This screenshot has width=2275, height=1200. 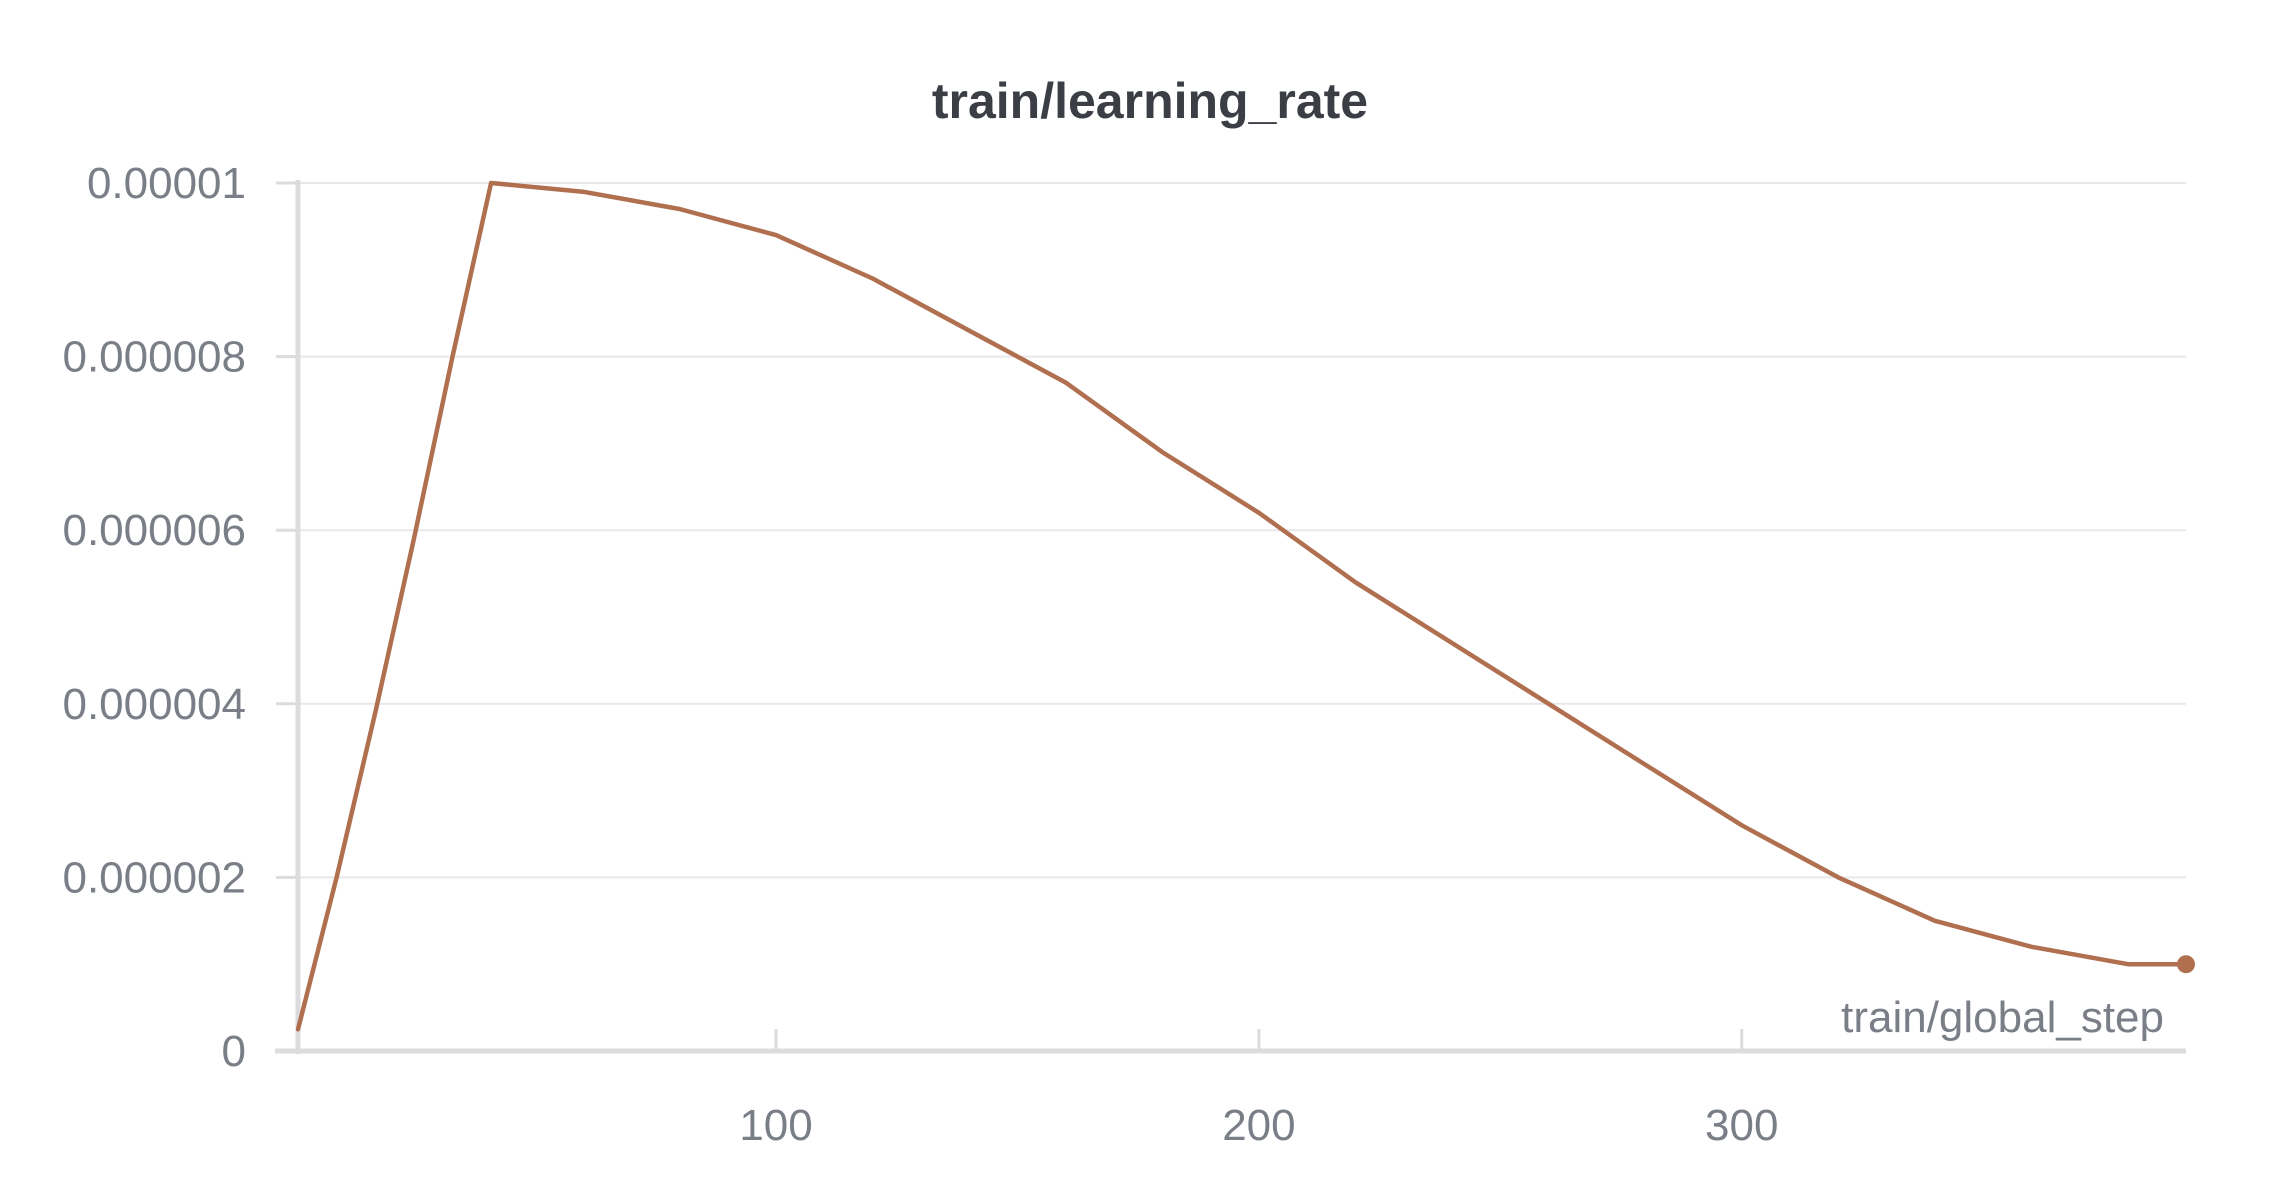 I want to click on x-axis-label: train/global_step, so click(x=2002, y=1017).